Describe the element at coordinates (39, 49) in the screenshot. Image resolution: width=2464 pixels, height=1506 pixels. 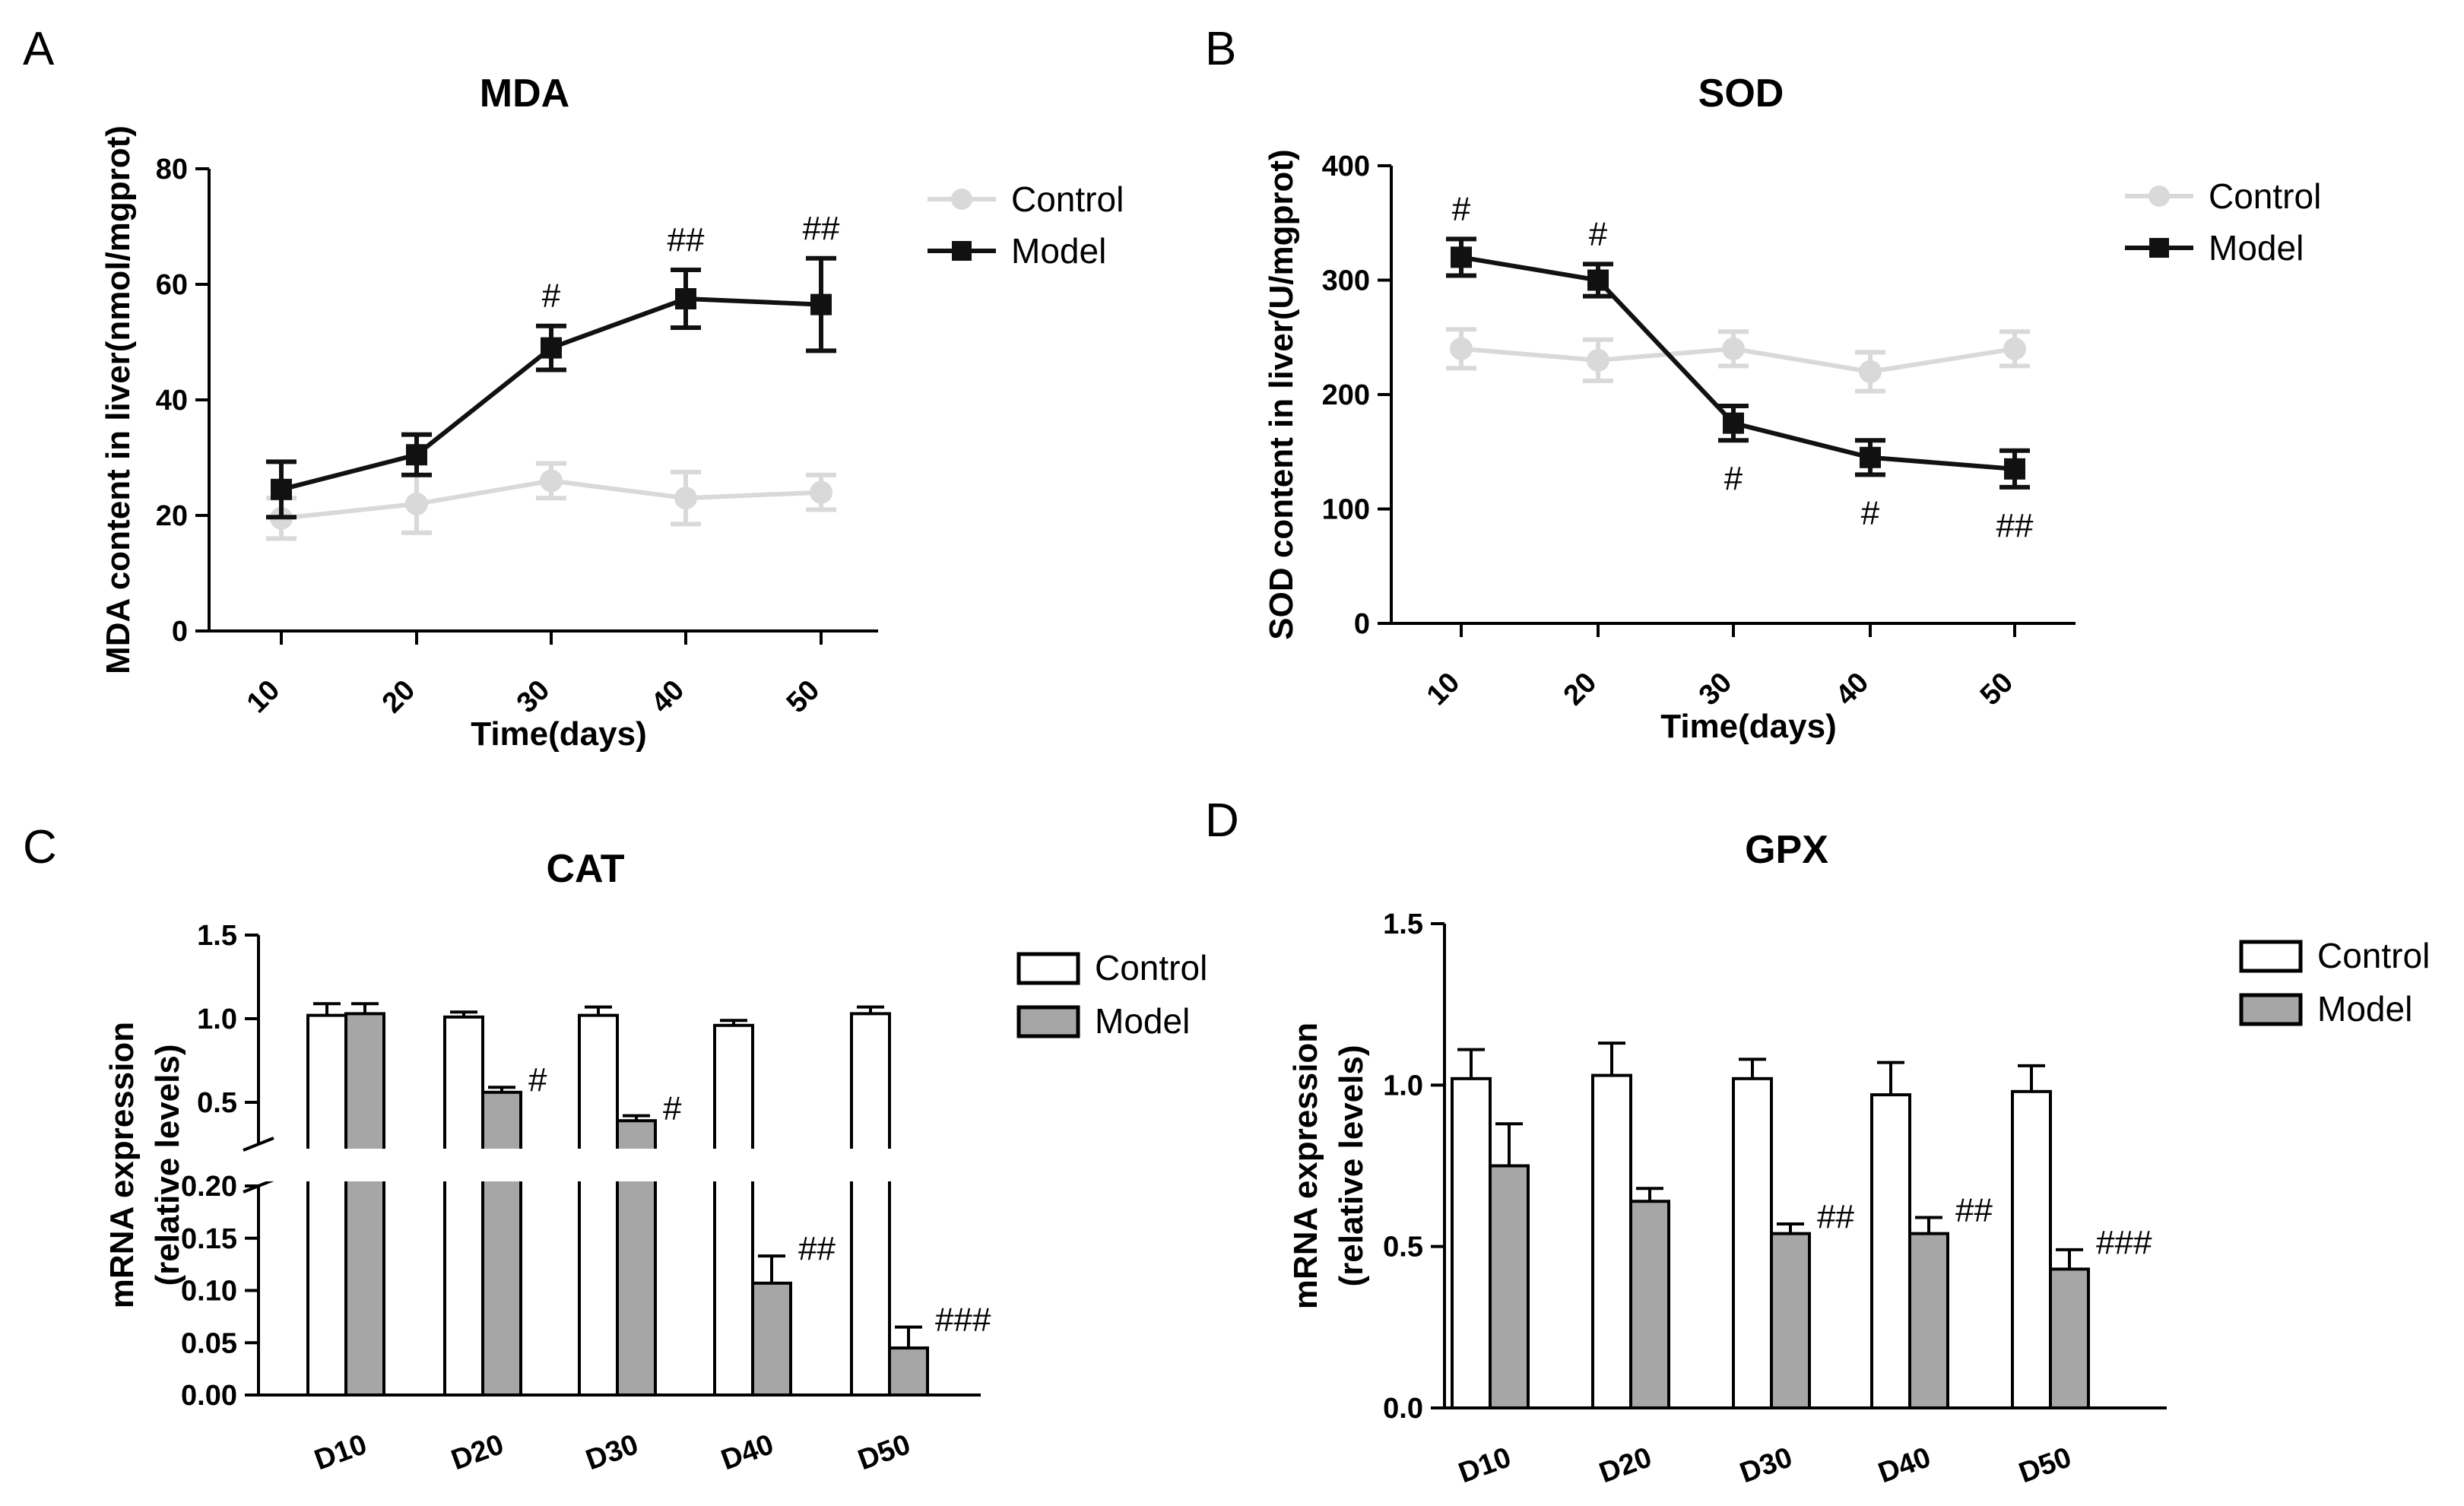
I see `panel-label-a: A` at that location.